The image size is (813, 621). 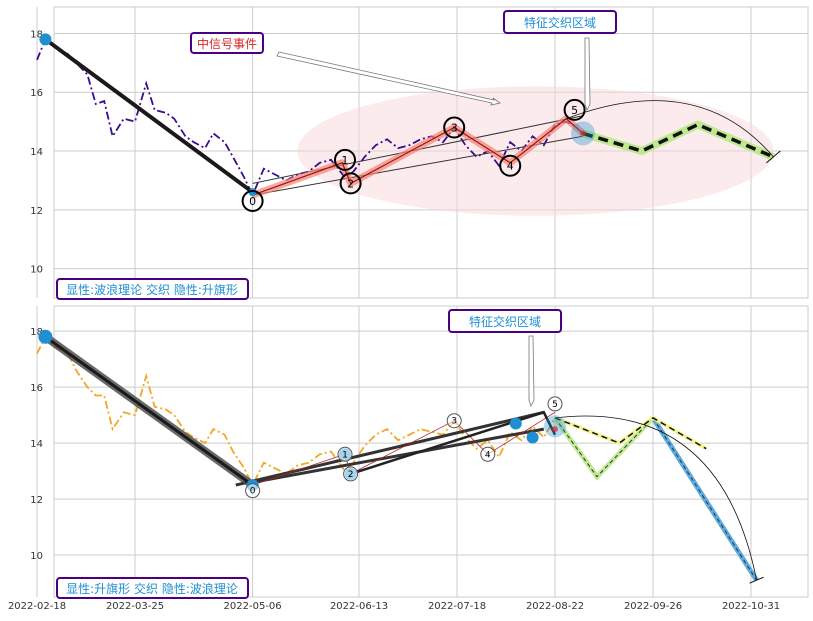 What do you see at coordinates (135, 606) in the screenshot?
I see `x-tick-label: 2022-03-25` at bounding box center [135, 606].